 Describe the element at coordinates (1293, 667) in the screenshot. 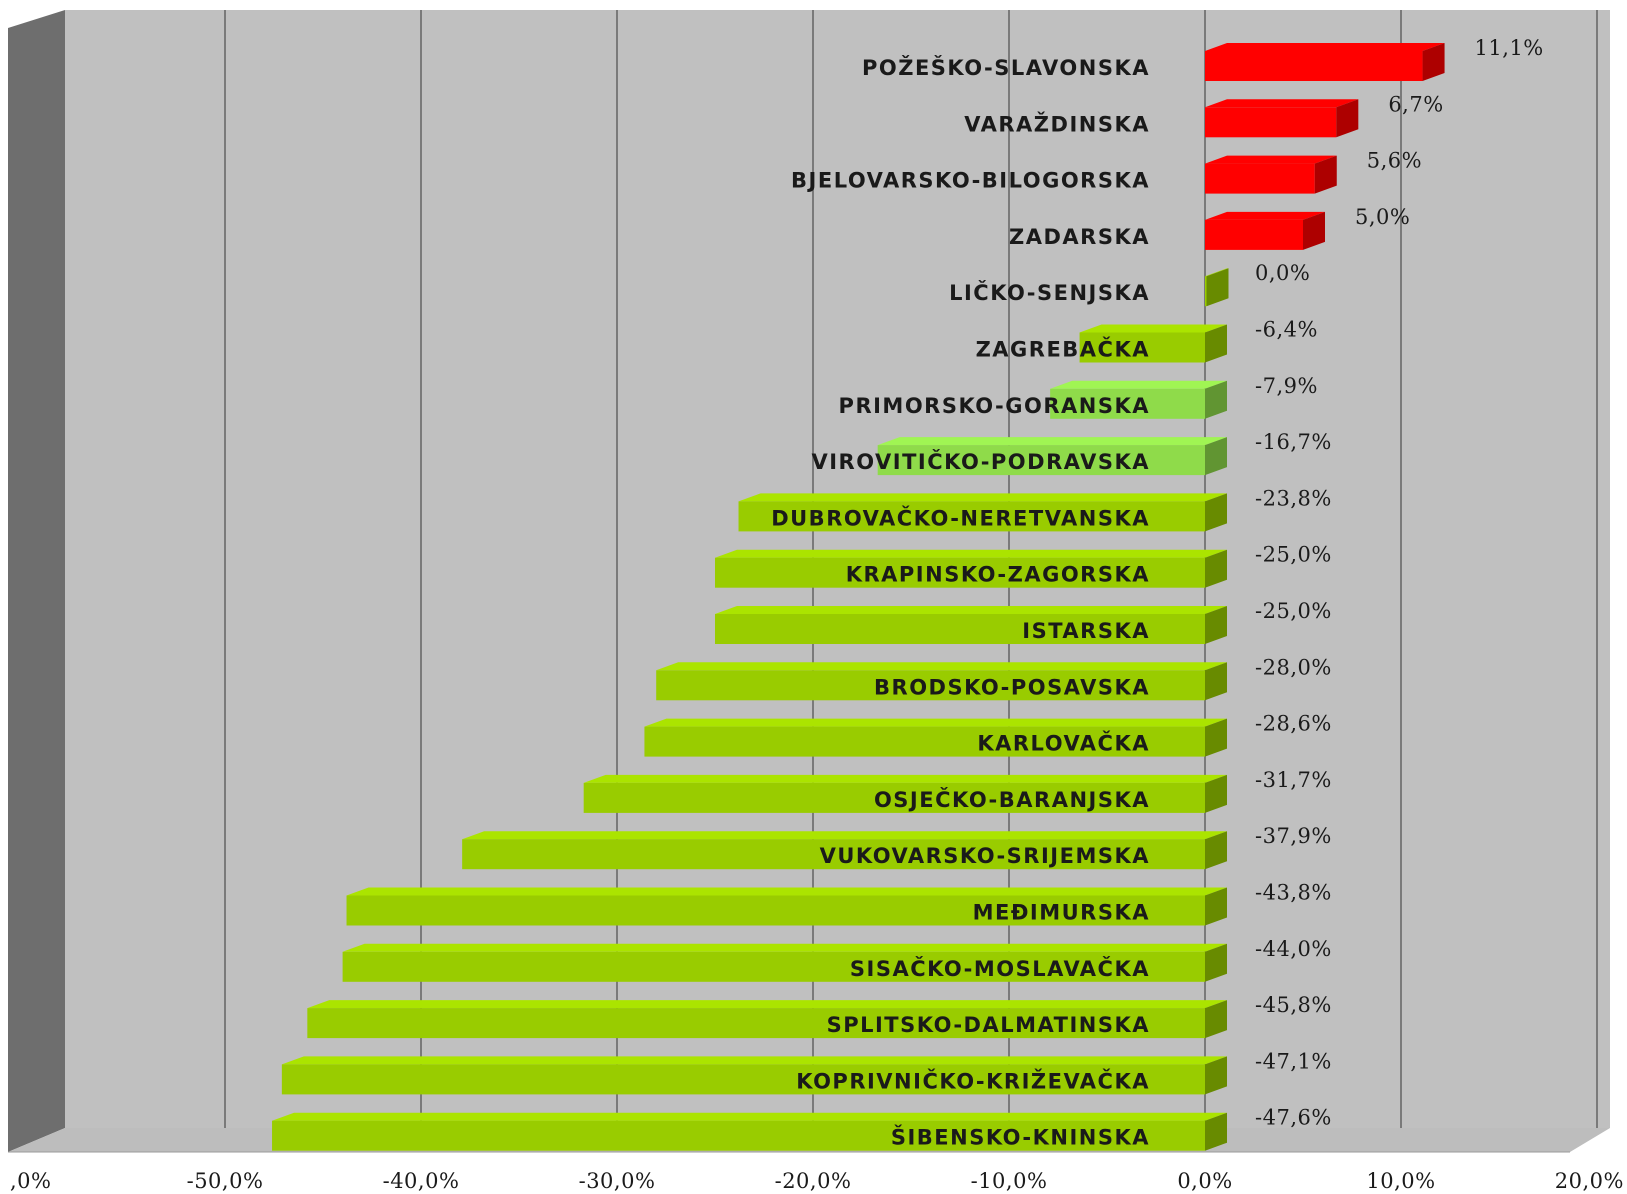

I see `data-label: -28,0%` at that location.